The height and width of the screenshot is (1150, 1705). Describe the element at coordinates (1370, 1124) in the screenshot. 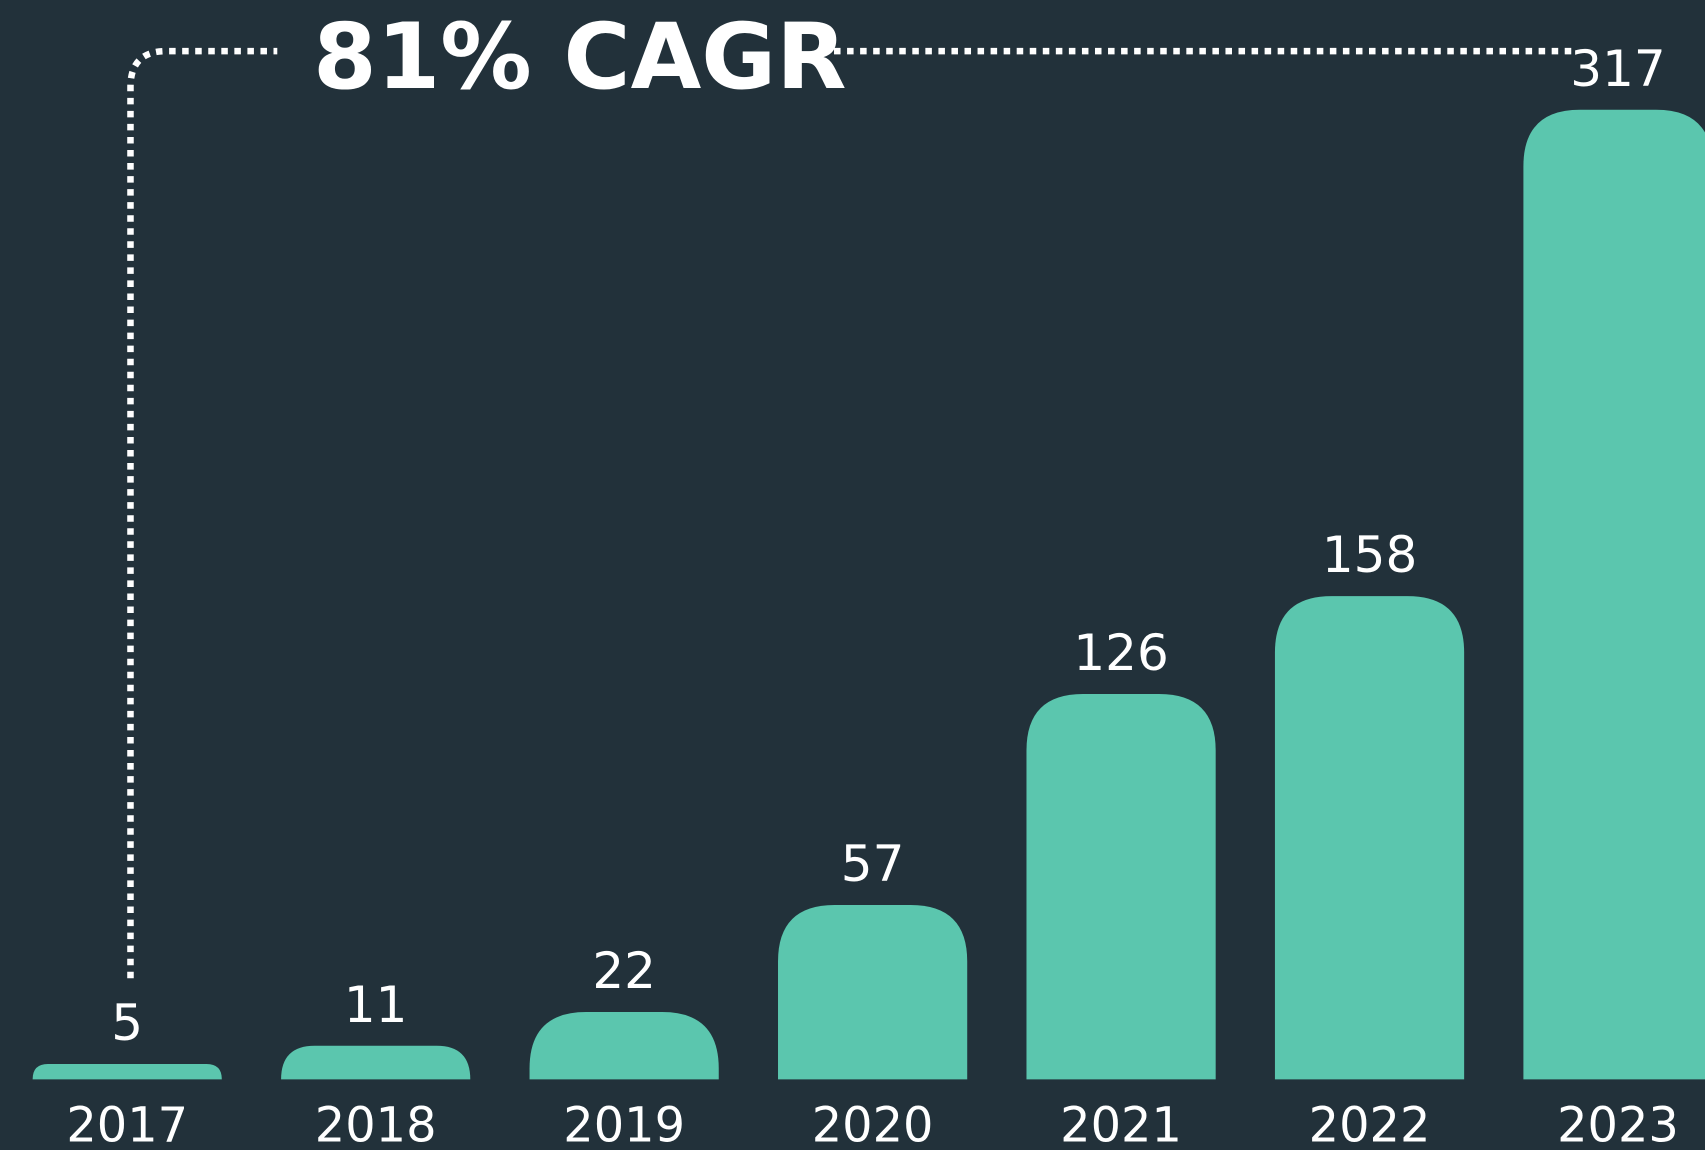

I see `x-tick-label: 2022` at that location.